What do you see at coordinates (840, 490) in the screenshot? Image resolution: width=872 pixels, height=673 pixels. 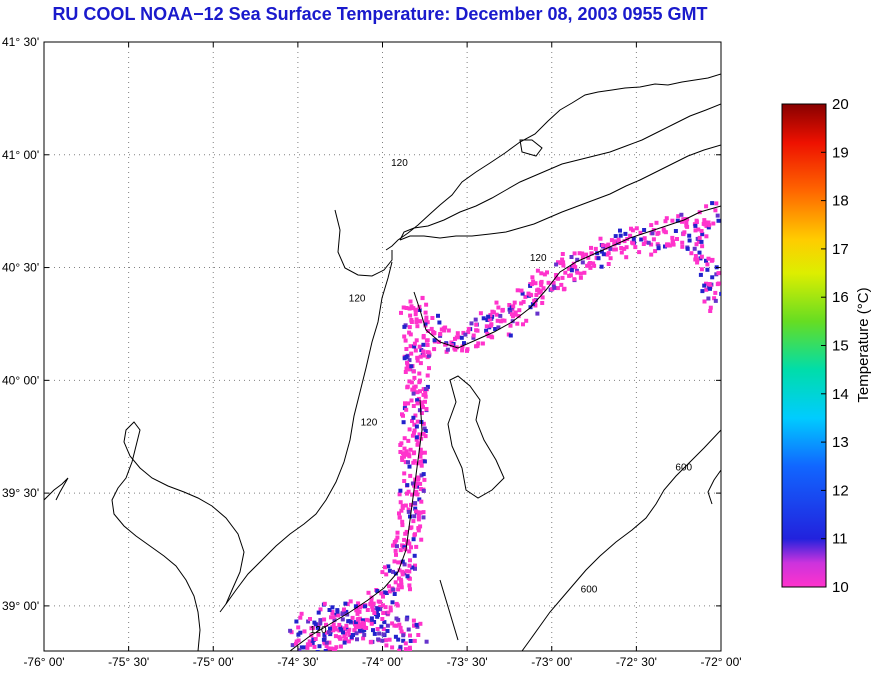 I see `colorbar-tick-label: 12` at bounding box center [840, 490].